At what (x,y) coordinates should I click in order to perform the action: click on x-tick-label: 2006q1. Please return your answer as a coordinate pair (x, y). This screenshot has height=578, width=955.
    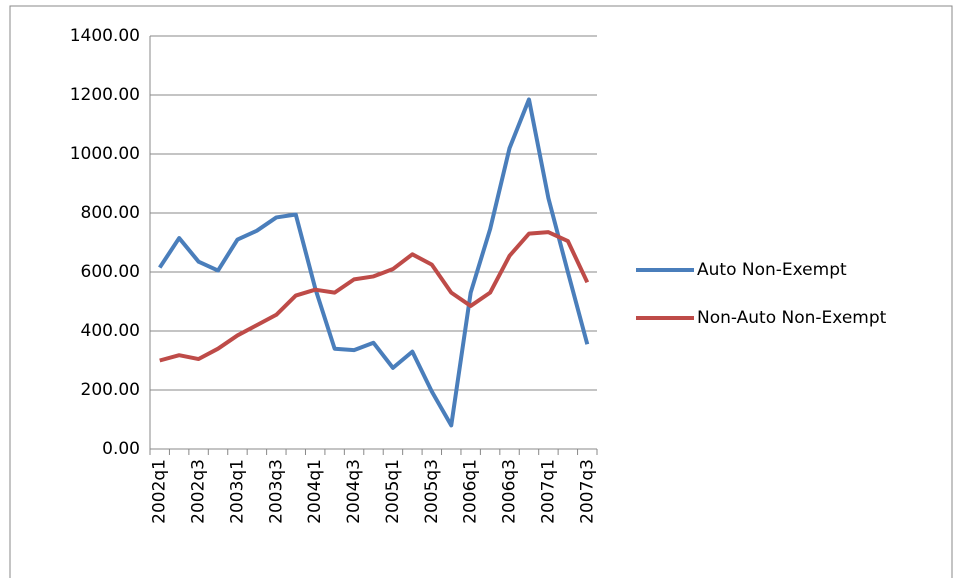
    Looking at the image, I should click on (471, 491).